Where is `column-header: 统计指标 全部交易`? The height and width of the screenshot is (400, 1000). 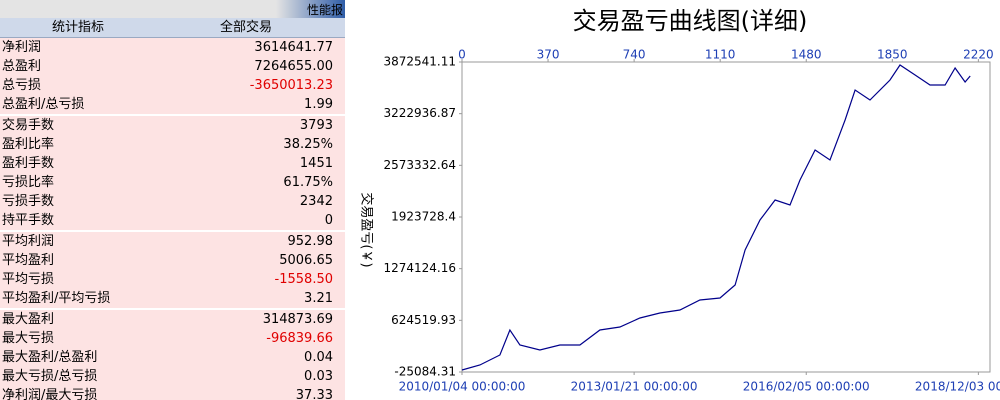 column-header: 统计指标 全部交易 is located at coordinates (172, 28).